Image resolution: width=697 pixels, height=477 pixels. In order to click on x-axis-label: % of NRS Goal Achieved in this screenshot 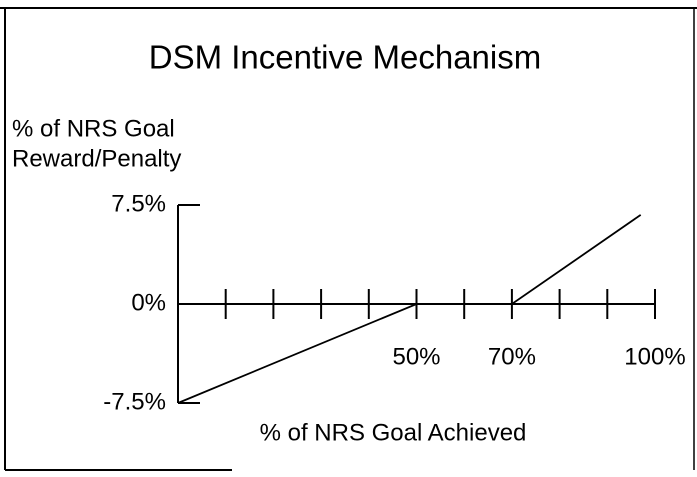, I will do `click(393, 432)`.